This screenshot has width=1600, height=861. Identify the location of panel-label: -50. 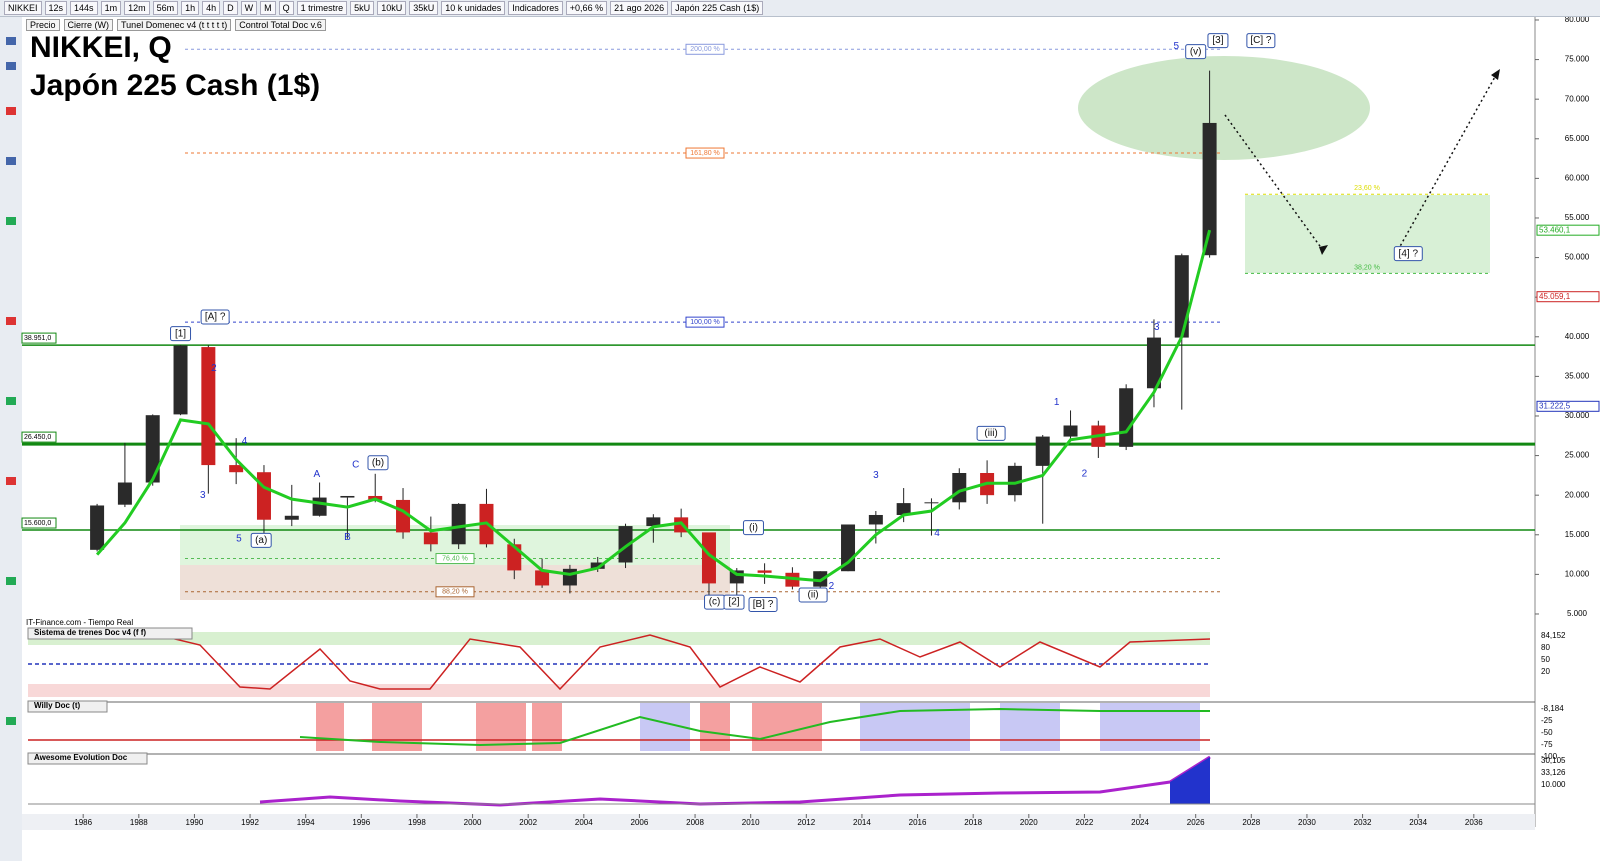
(1547, 732).